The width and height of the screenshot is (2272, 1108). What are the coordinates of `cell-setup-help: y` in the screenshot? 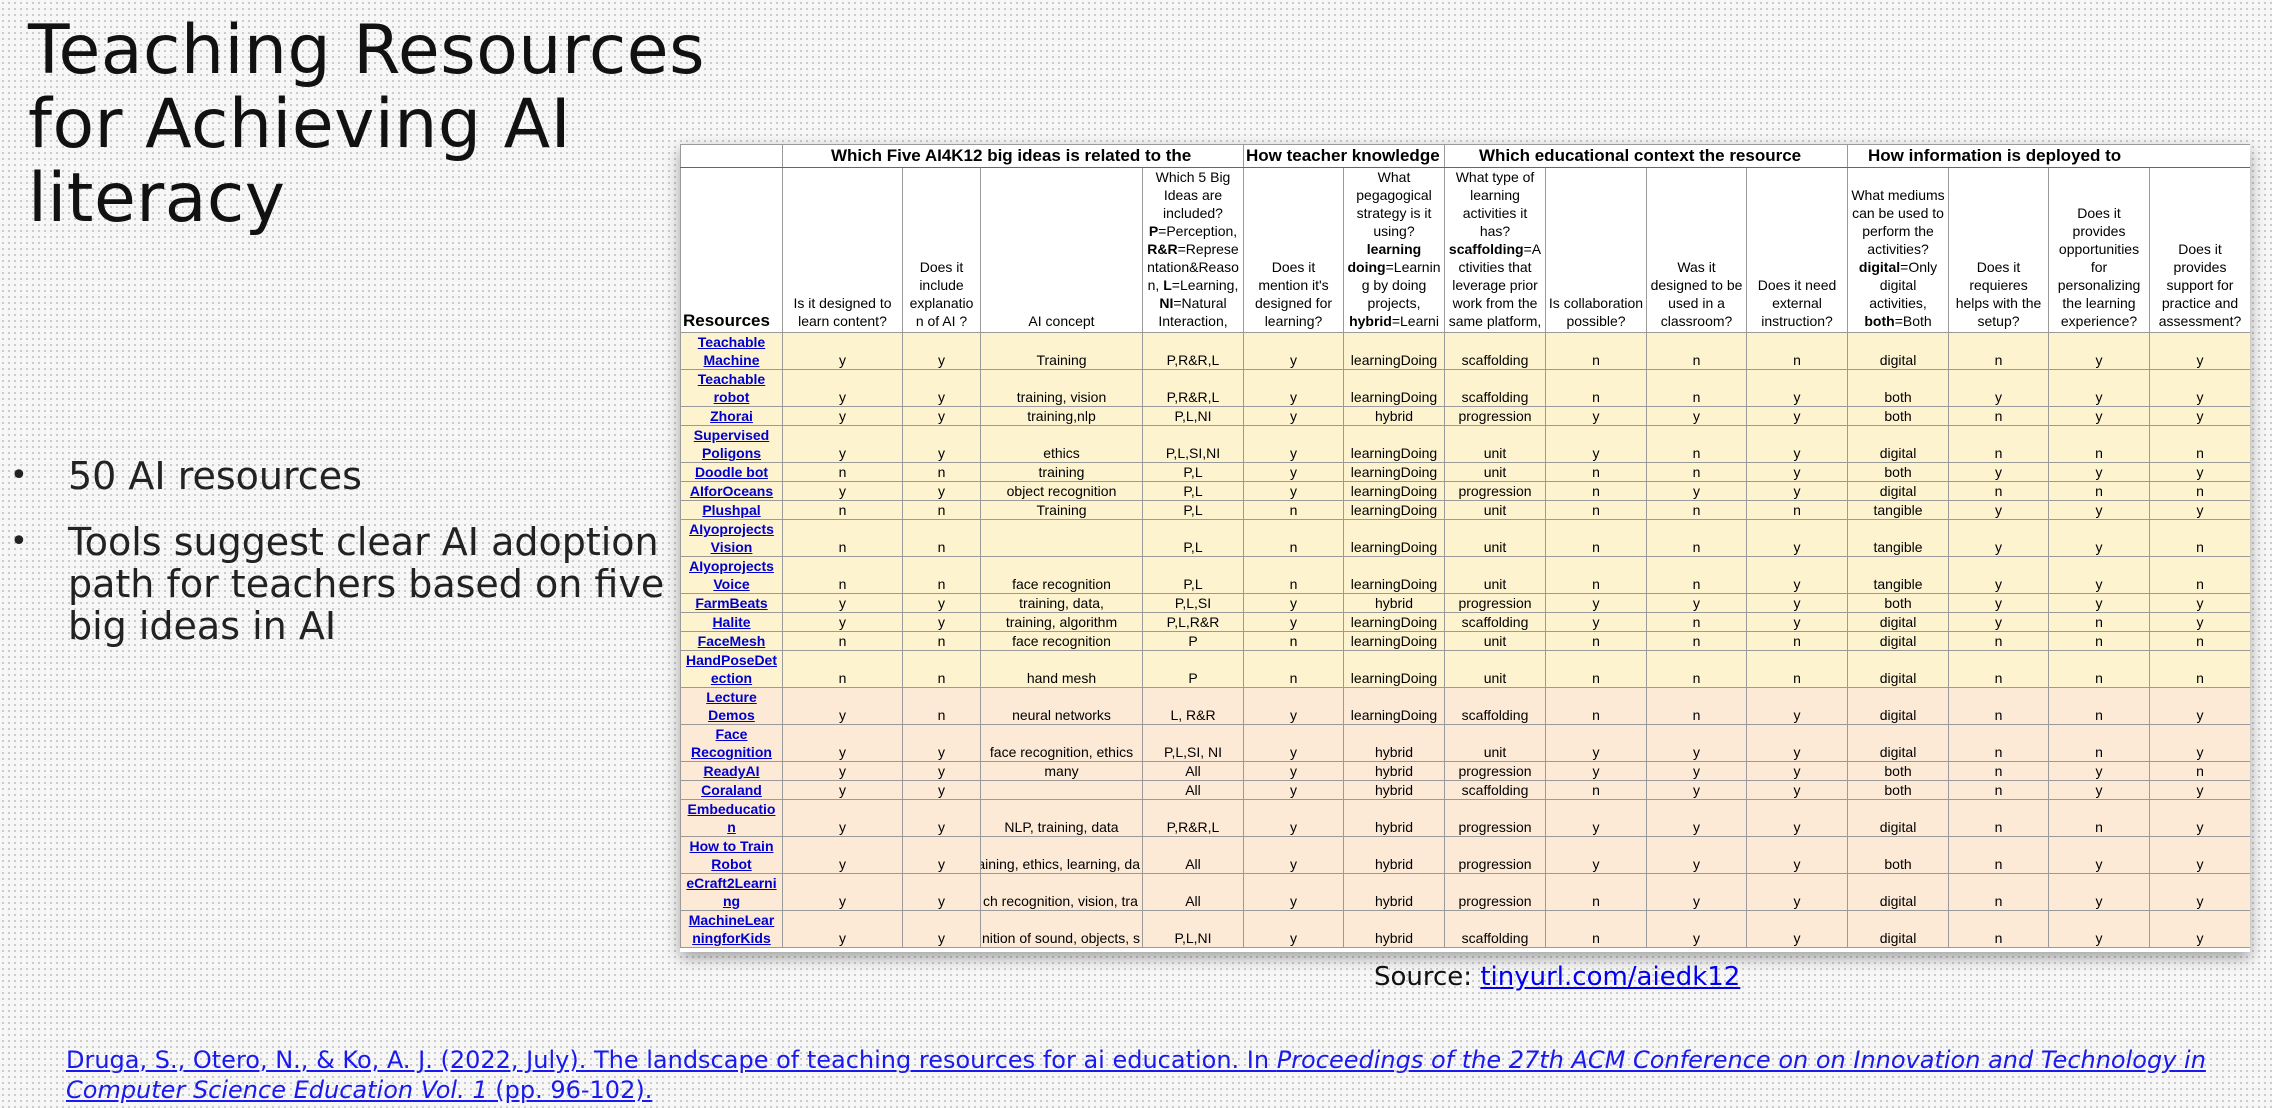 It's located at (1999, 538).